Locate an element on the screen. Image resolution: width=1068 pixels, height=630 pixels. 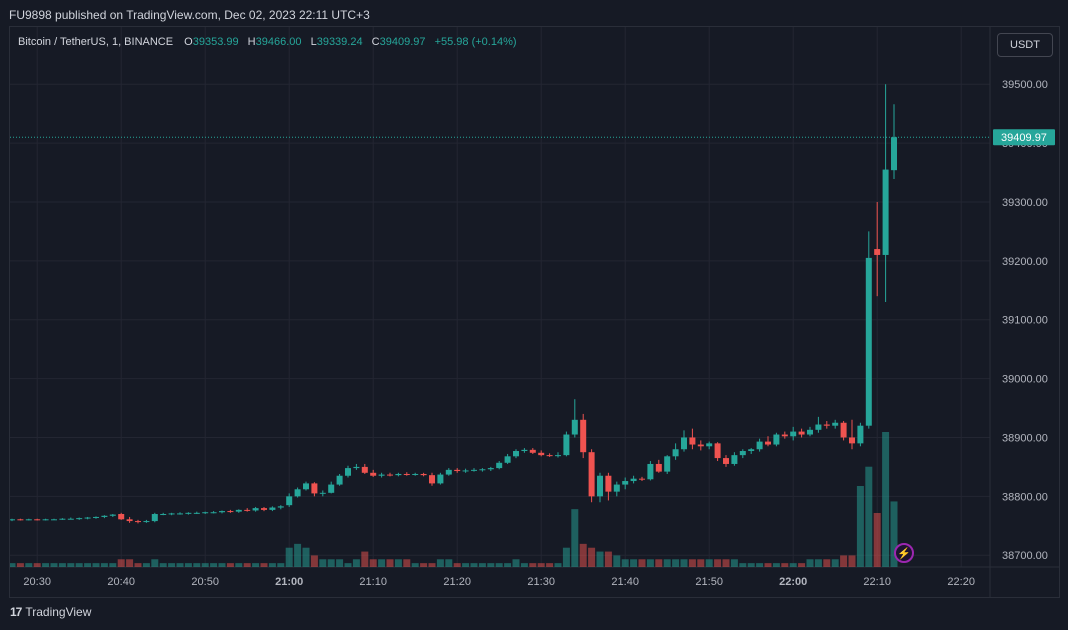
x-tick-label: 22:00 is located at coordinates (793, 582).